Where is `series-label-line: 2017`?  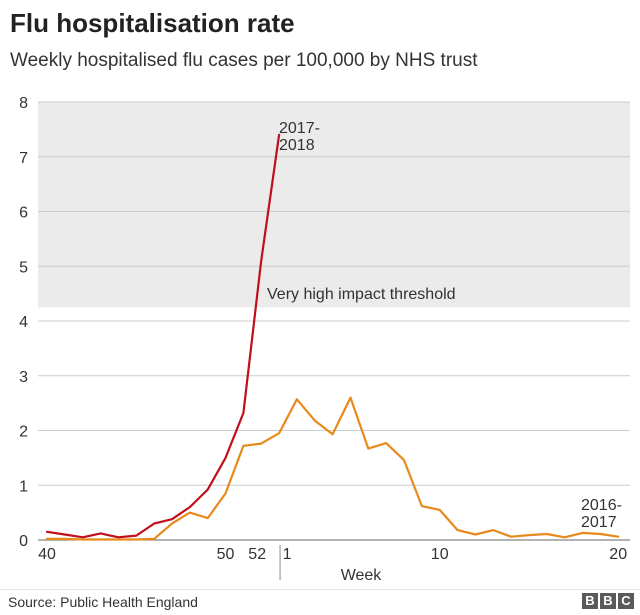 series-label-line: 2017 is located at coordinates (599, 522).